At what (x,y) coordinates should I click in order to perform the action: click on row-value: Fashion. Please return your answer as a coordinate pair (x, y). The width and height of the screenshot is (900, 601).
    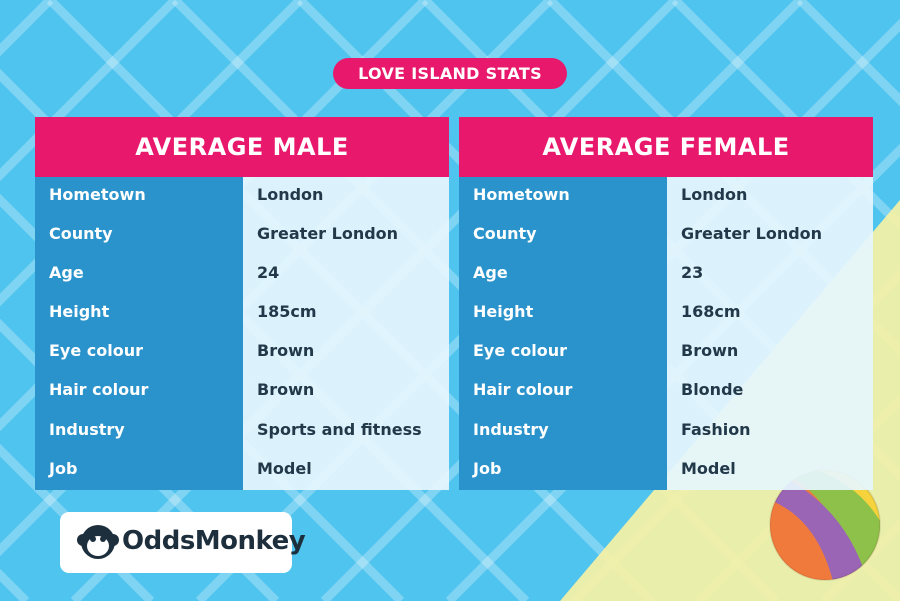
    Looking at the image, I should click on (716, 429).